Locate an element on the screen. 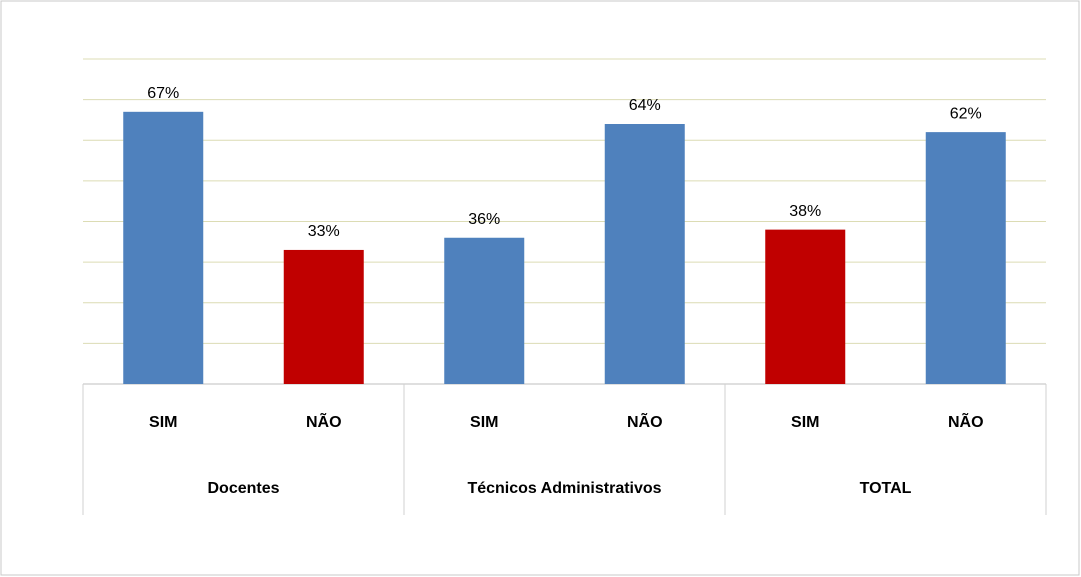 The height and width of the screenshot is (577, 1081). data-label: 36% is located at coordinates (484, 219).